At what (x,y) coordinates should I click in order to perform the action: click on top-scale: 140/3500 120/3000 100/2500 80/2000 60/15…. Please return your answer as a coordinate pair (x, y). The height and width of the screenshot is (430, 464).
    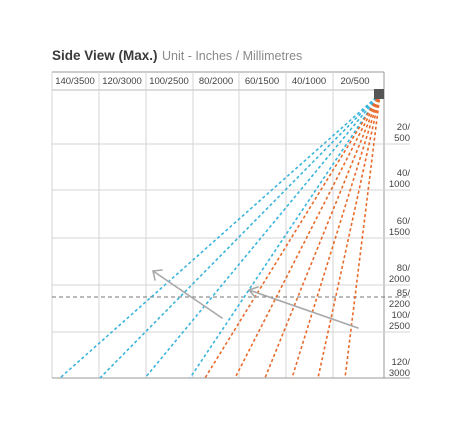
    Looking at the image, I should click on (212, 81).